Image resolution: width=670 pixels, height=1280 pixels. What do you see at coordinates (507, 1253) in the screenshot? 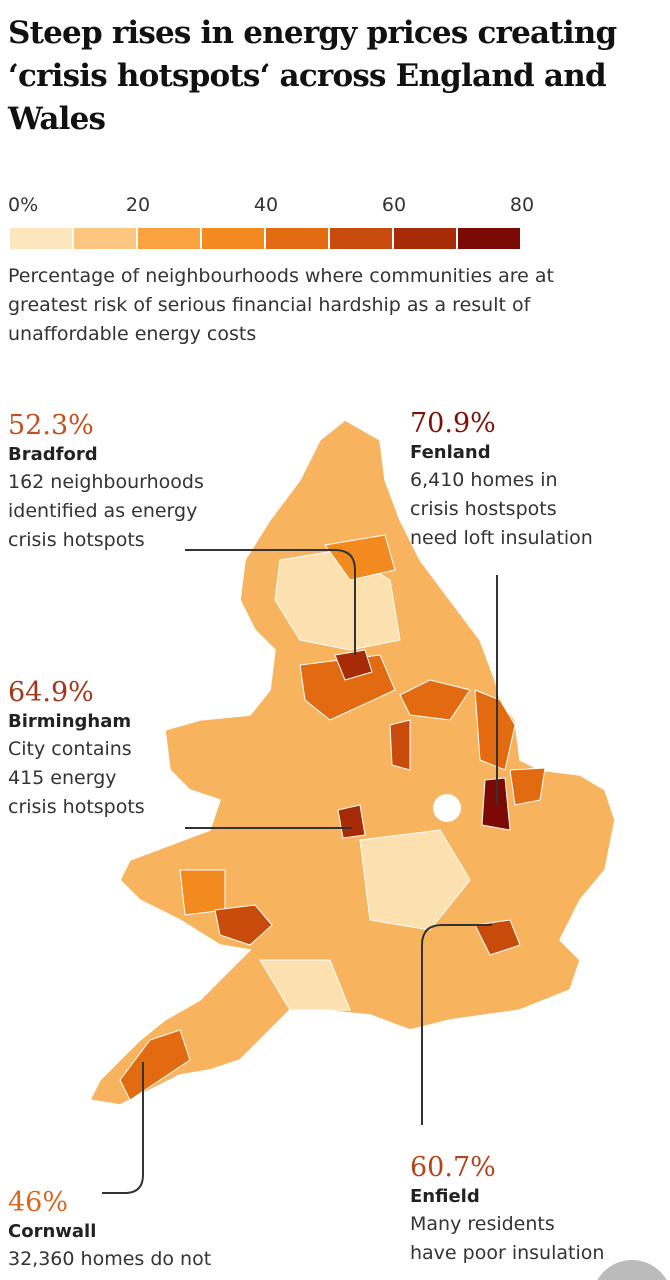
I see `annotation-text: have poor insulation` at bounding box center [507, 1253].